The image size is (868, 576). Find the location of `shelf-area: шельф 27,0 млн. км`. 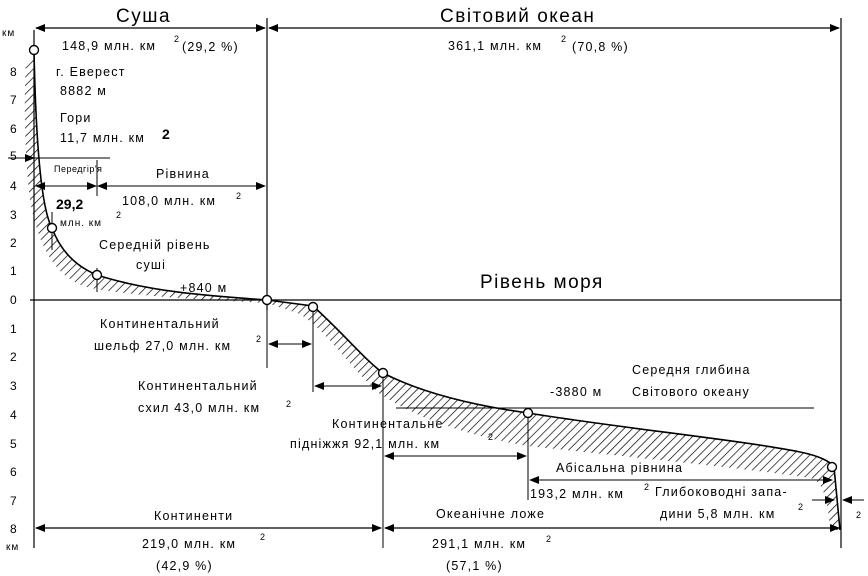

shelf-area: шельф 27,0 млн. км is located at coordinates (162, 346).